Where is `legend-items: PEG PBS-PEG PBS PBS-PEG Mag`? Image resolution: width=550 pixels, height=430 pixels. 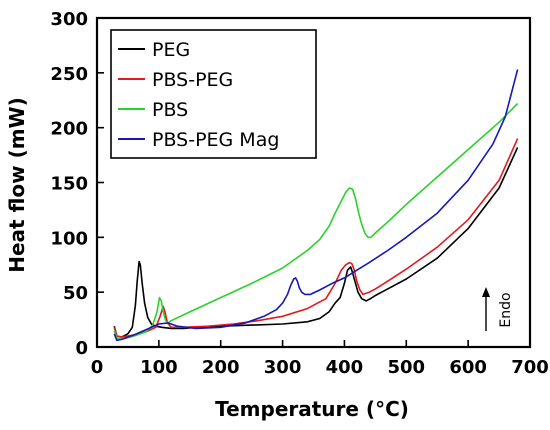
legend-items: PEG PBS-PEG PBS PBS-PEG Mag is located at coordinates (198, 95).